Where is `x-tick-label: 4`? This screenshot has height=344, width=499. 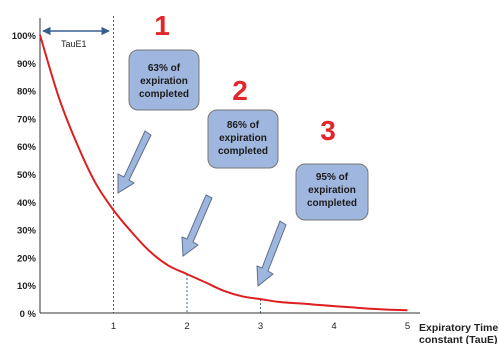
x-tick-label: 4 is located at coordinates (333, 326).